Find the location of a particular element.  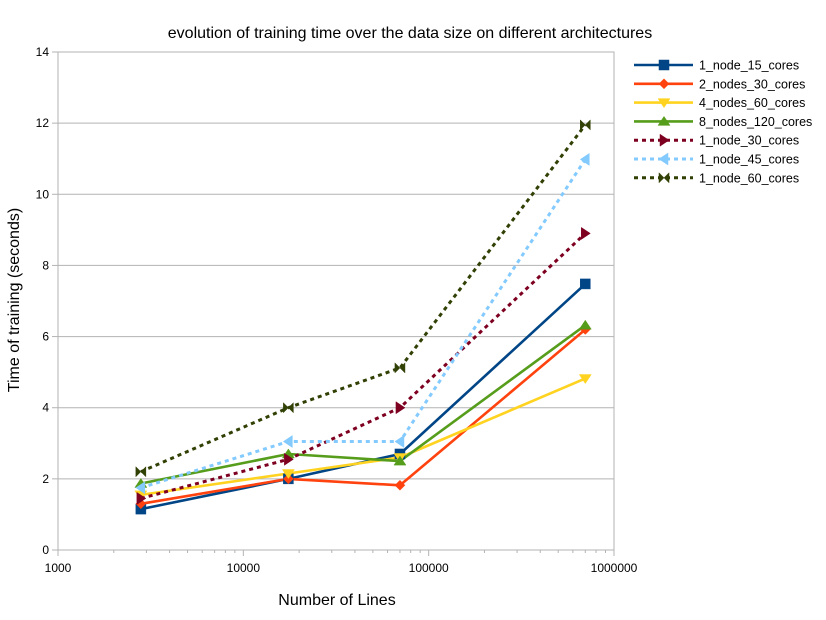

legend-label: 1_node_30_cores is located at coordinates (749, 141).